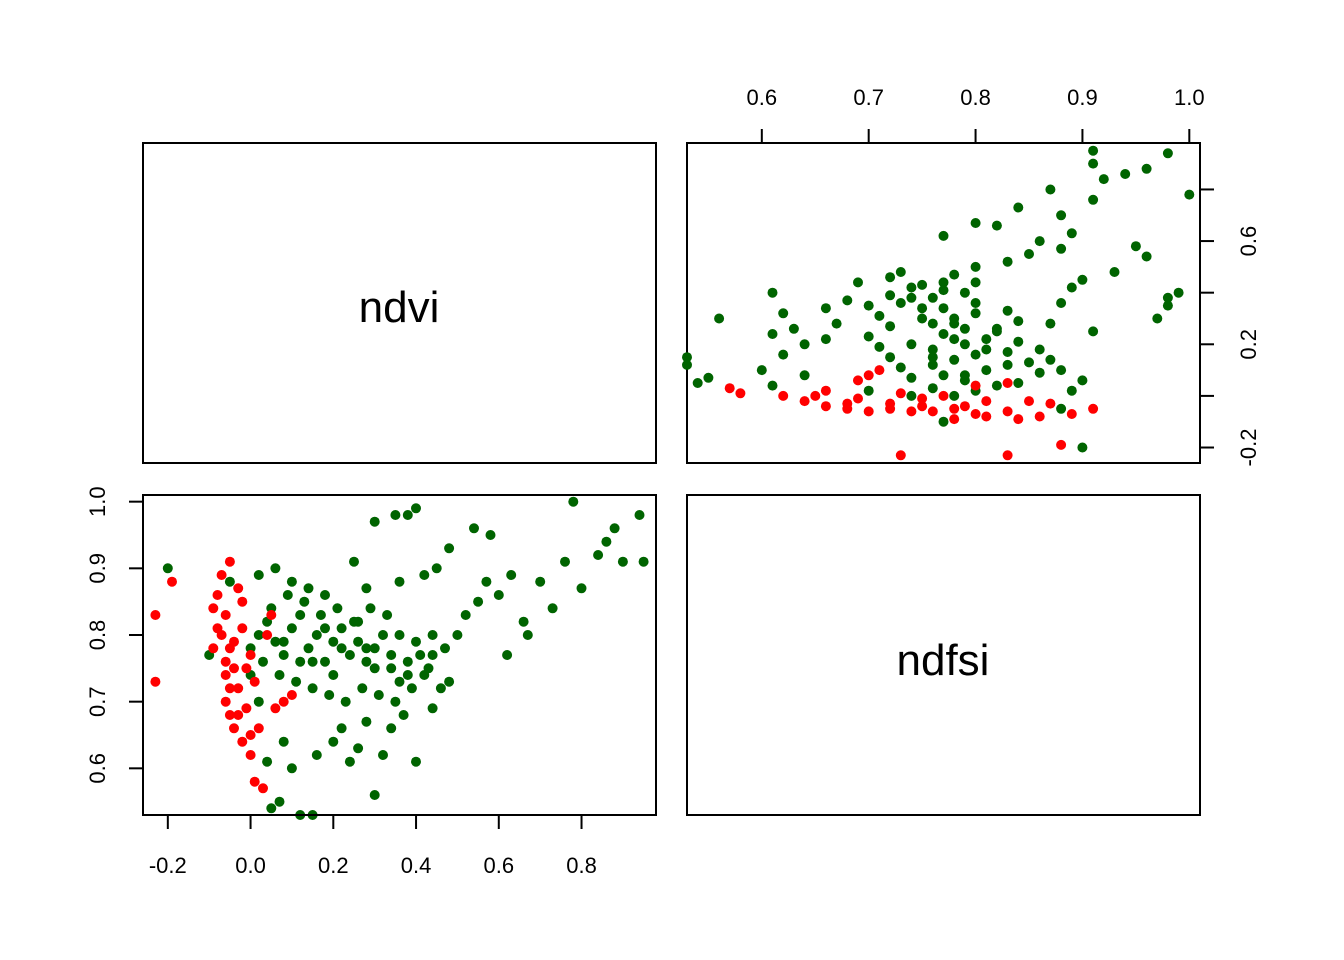 The height and width of the screenshot is (960, 1344). What do you see at coordinates (97, 768) in the screenshot?
I see `left-tick-label-0: 0.6` at bounding box center [97, 768].